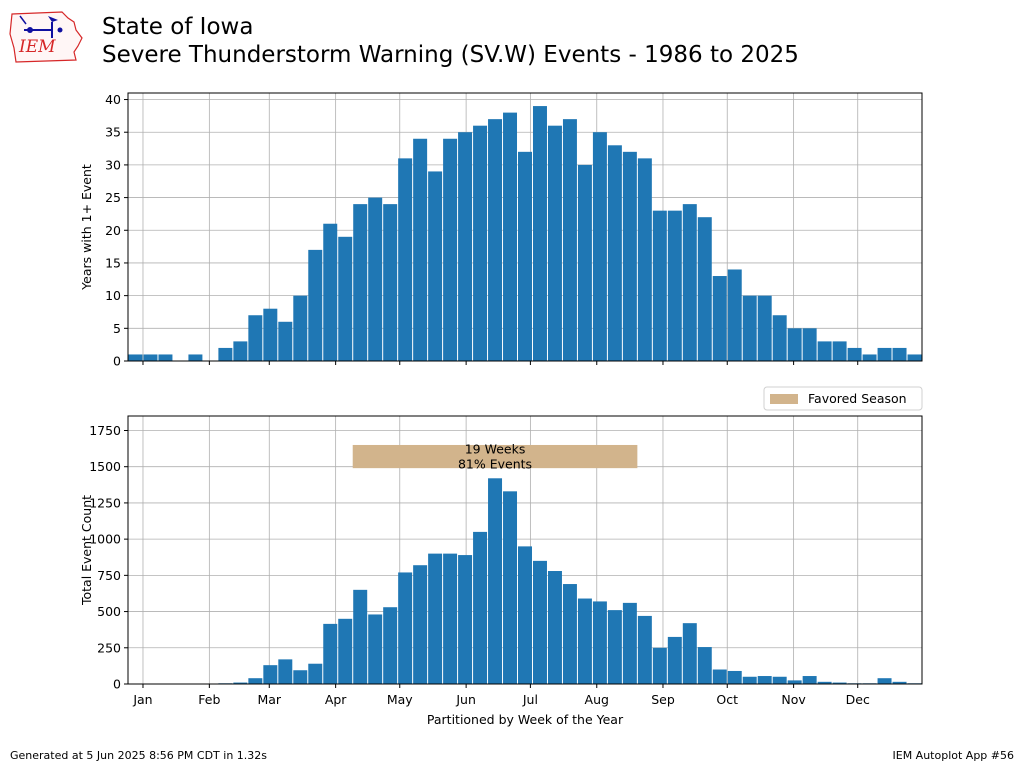 This screenshot has width=1024, height=768. I want to click on x-axis-label: Partitioned by Week of the Year, so click(525, 719).